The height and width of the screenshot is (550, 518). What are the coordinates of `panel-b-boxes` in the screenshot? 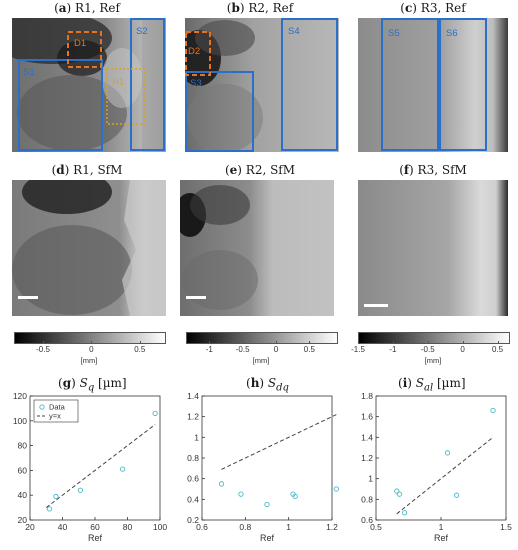 It's located at (261, 85).